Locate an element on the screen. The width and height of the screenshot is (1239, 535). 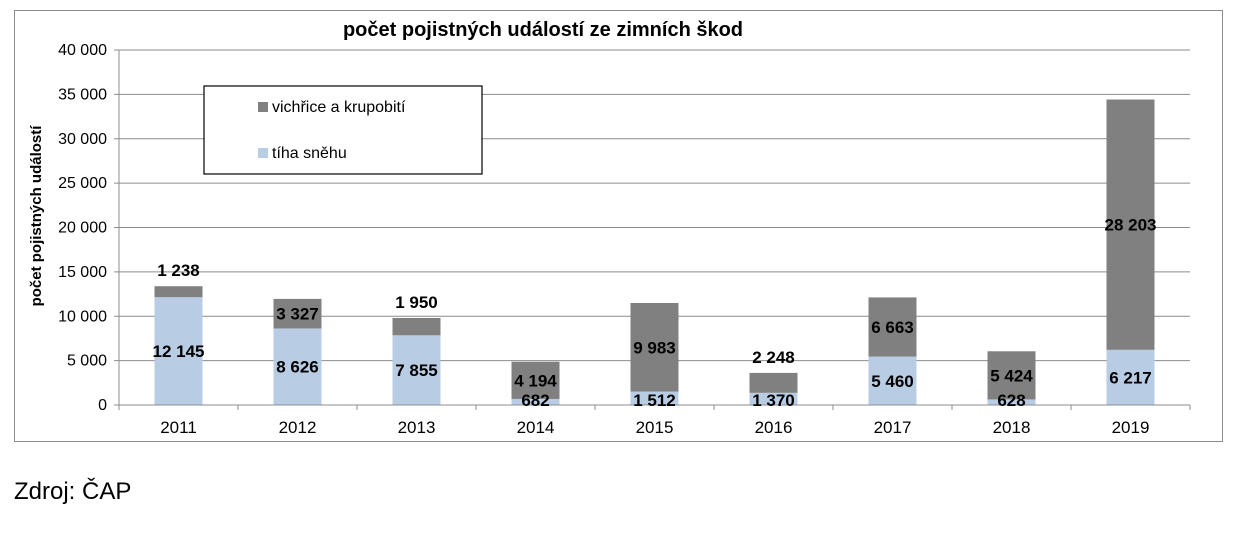
data-label-wind-hail: 2 248 is located at coordinates (773, 357).